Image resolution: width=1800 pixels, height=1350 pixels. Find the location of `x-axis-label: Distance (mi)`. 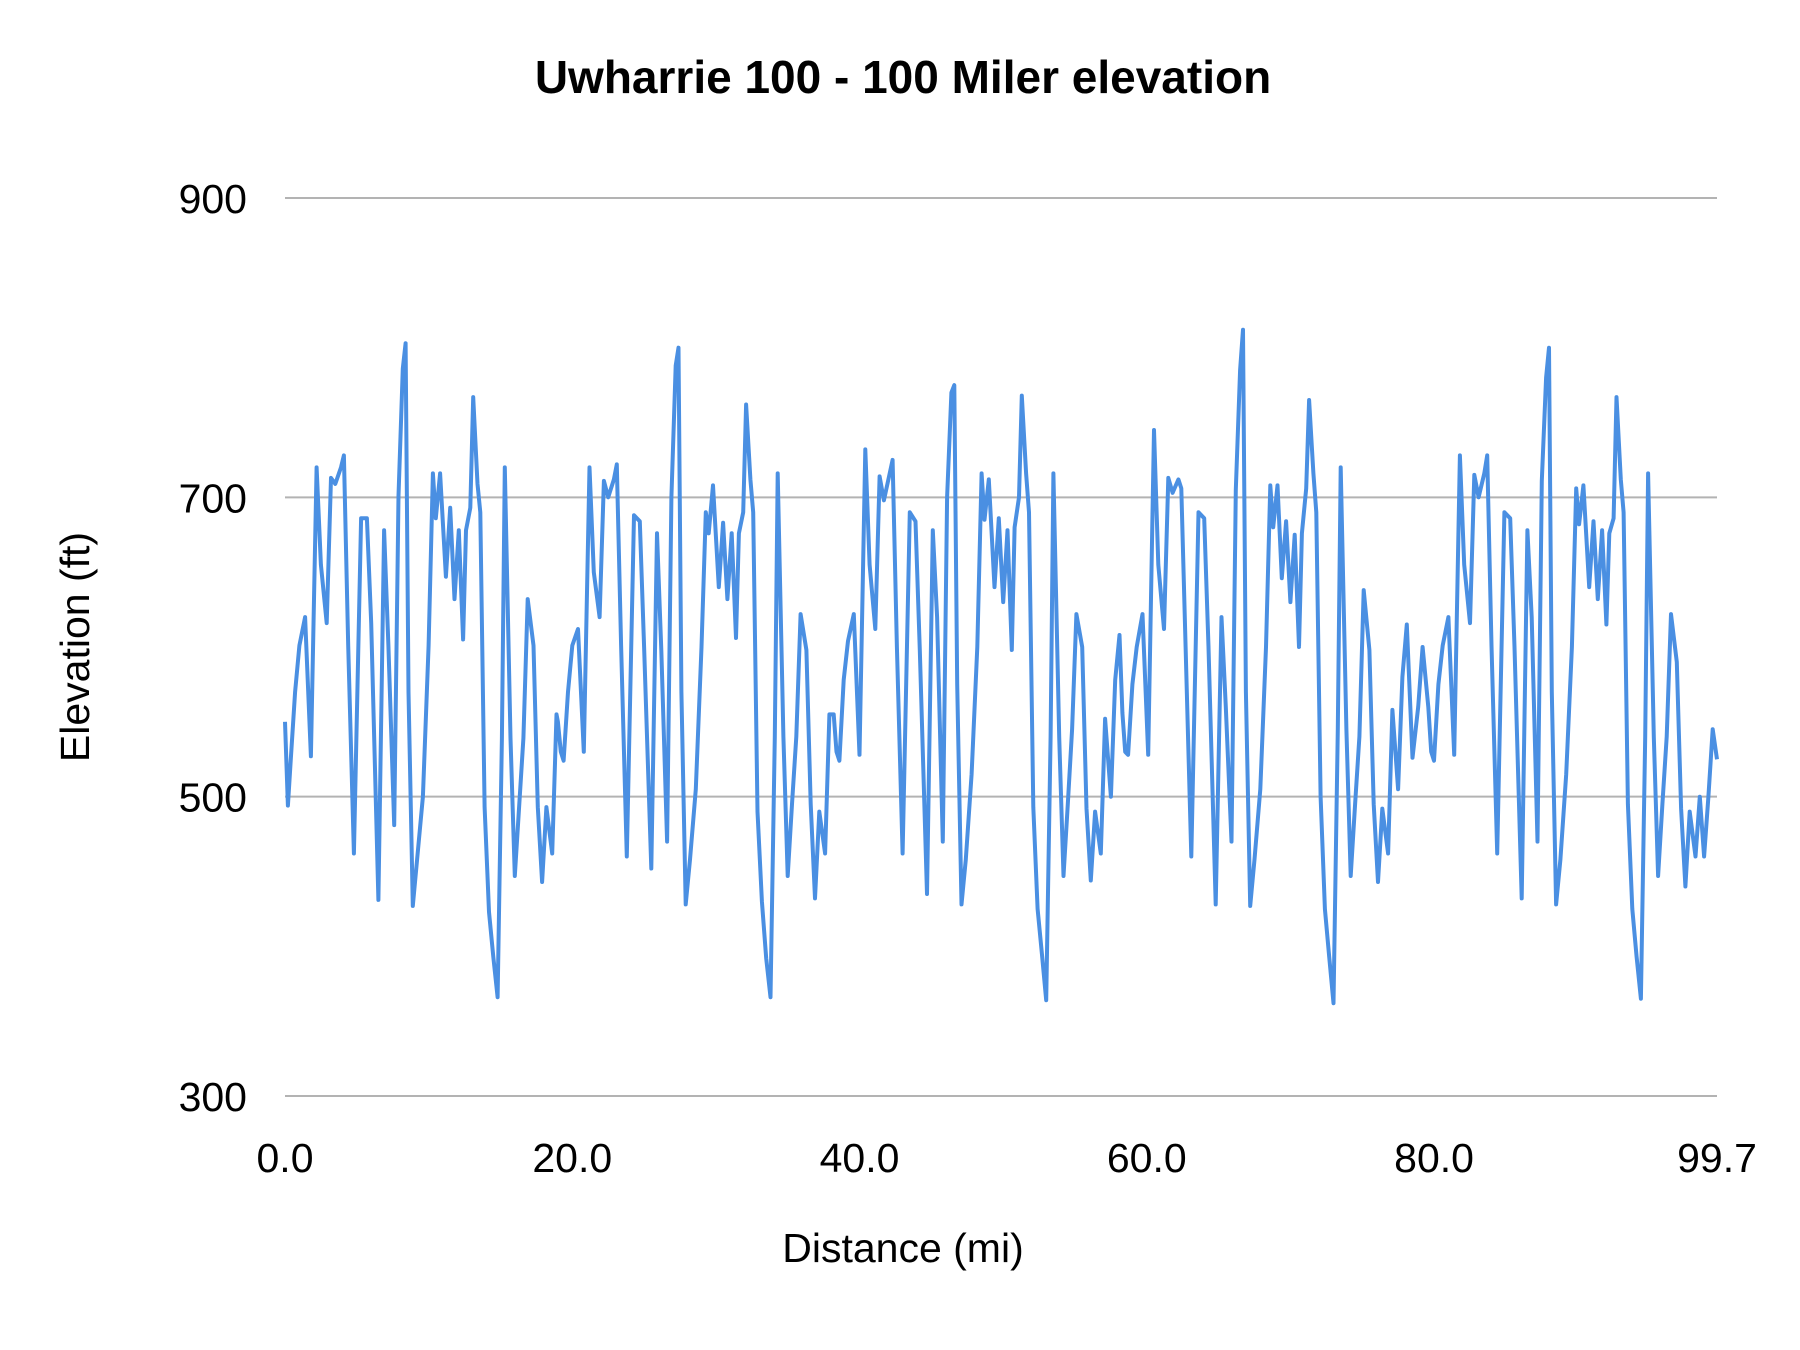

x-axis-label: Distance (mi) is located at coordinates (902, 1248).